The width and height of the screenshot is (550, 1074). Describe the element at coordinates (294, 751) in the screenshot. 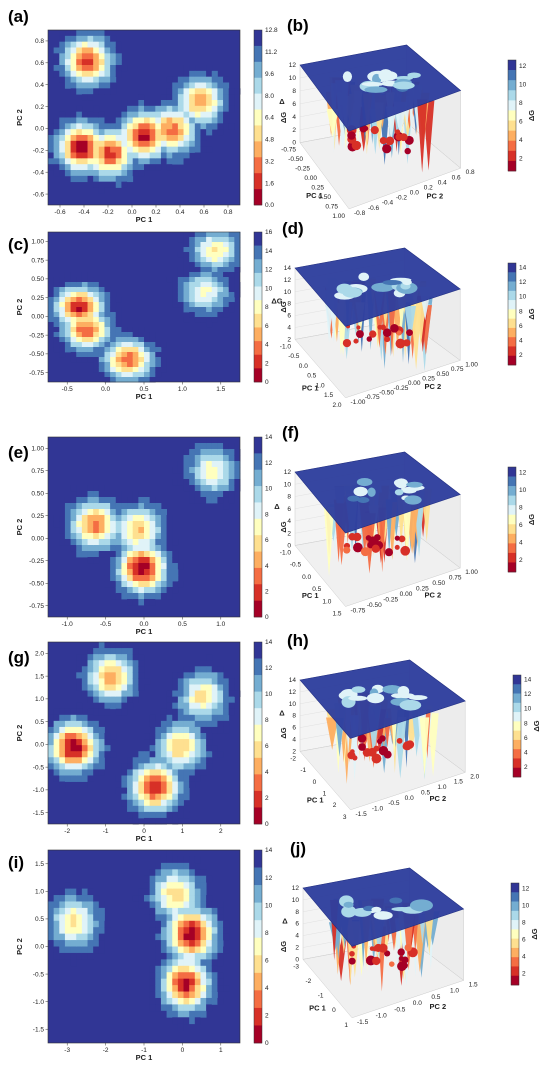

I see `z-tick-label: 2` at that location.